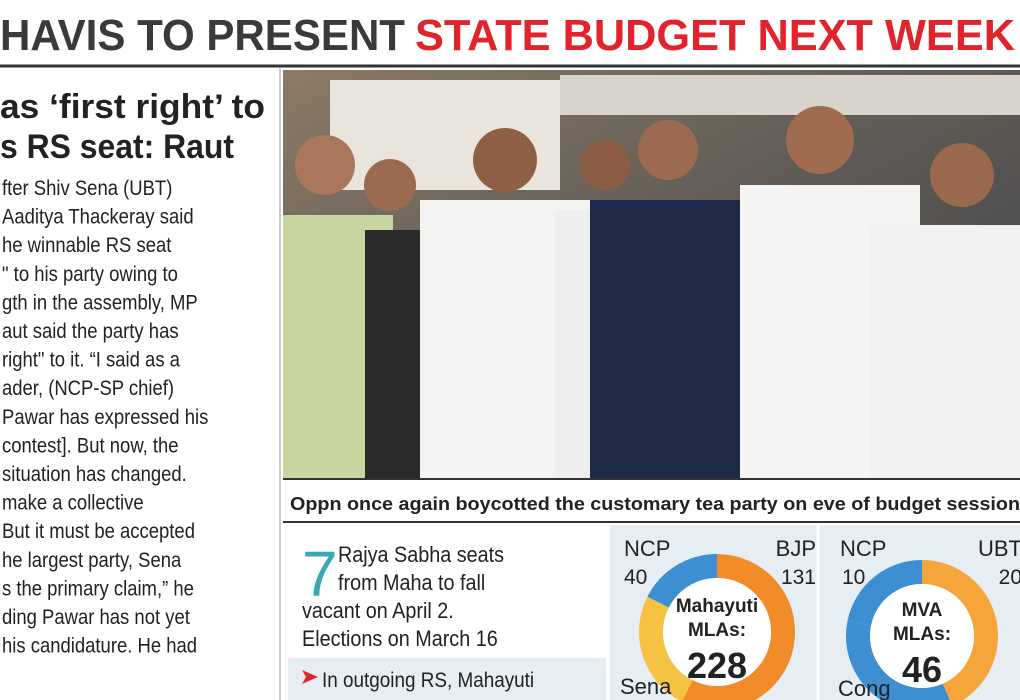 Image resolution: width=1020 pixels, height=700 pixels. What do you see at coordinates (91, 360) in the screenshot?
I see `body-line: right" to it. “I said as a` at bounding box center [91, 360].